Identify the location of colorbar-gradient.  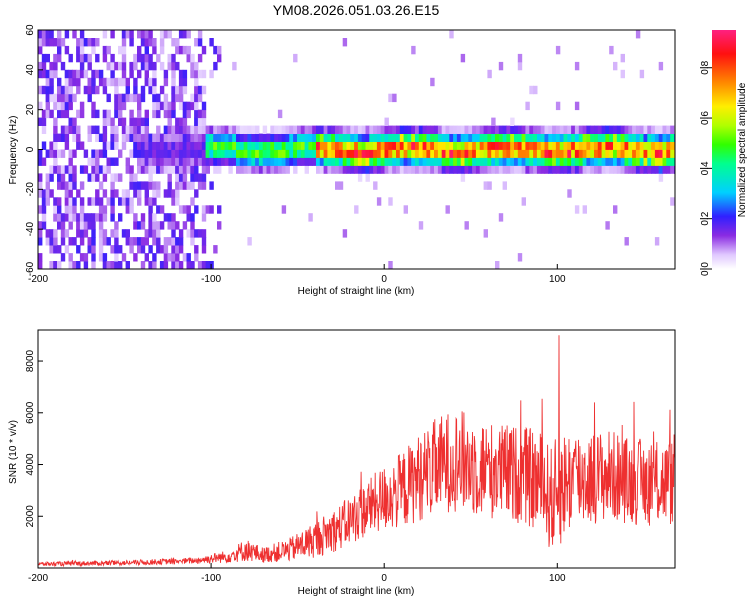
(724, 149).